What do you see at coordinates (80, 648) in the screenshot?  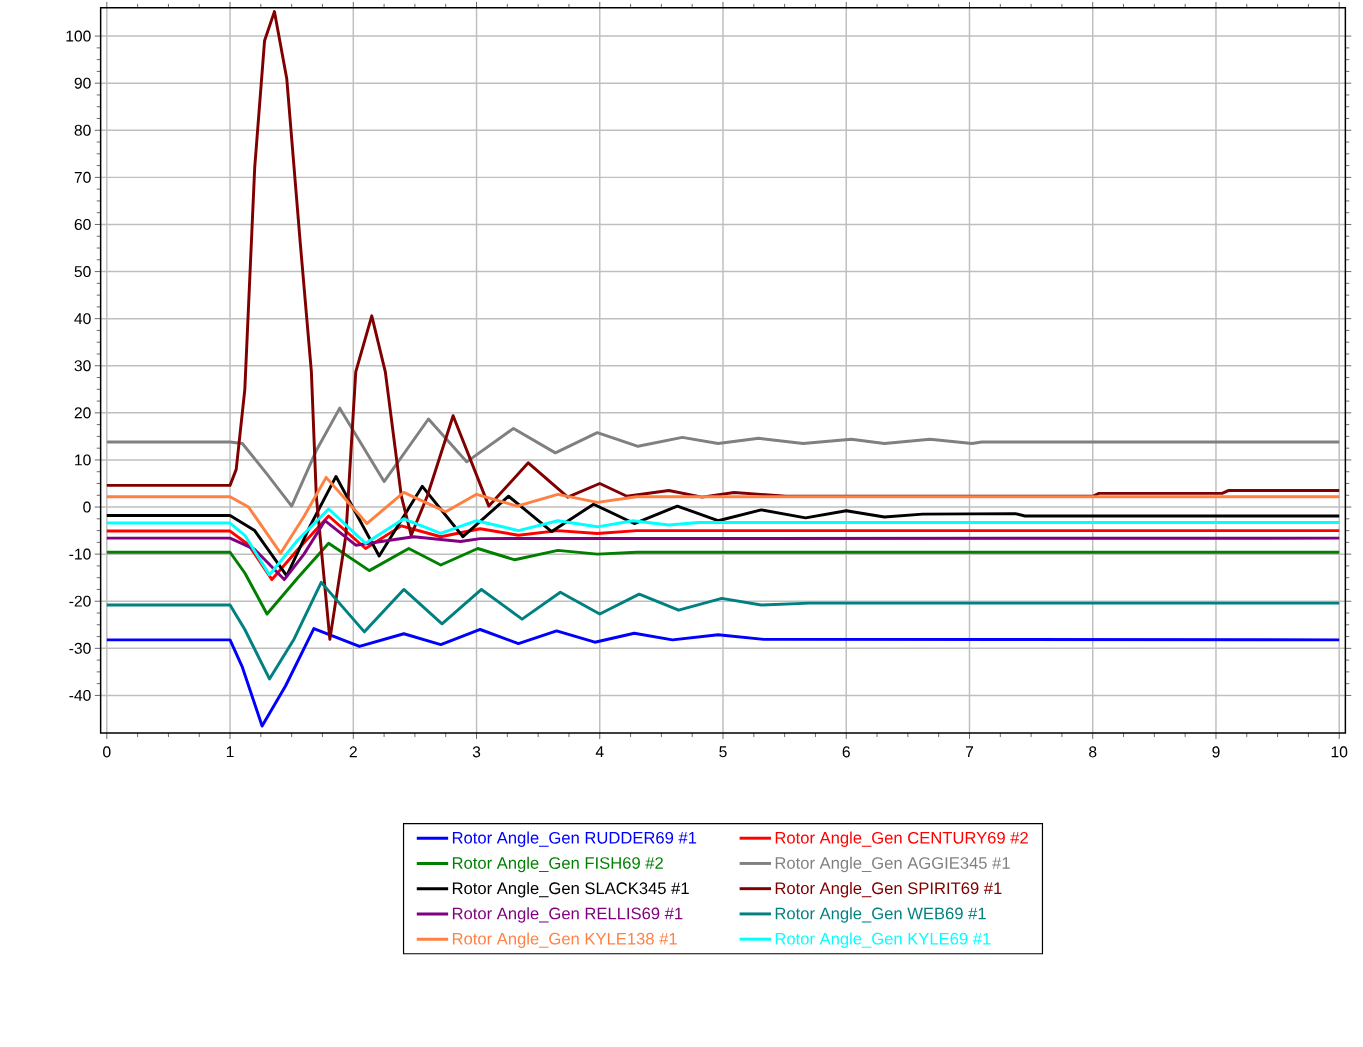 I see `y-tick-label: -30` at bounding box center [80, 648].